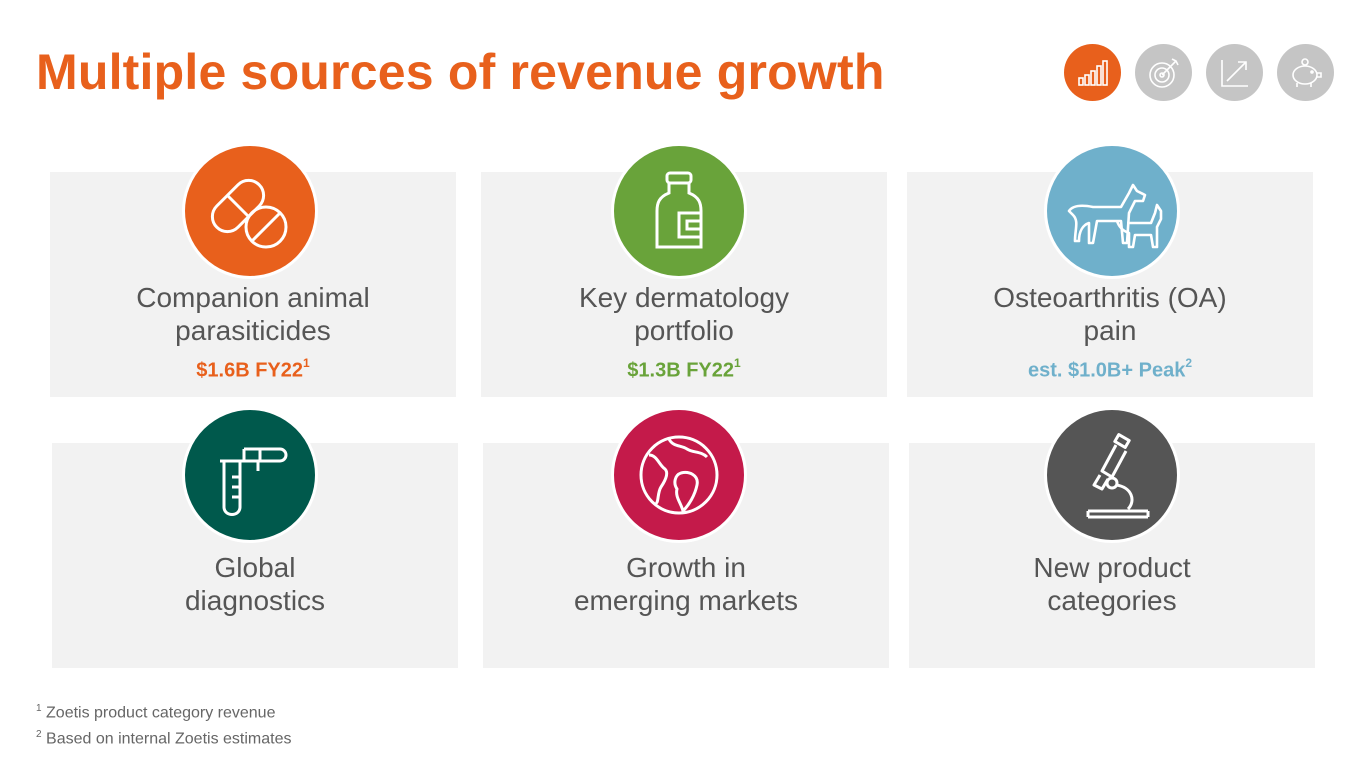 This screenshot has height=768, width=1365. Describe the element at coordinates (250, 475) in the screenshot. I see `test-tube-icon` at that location.